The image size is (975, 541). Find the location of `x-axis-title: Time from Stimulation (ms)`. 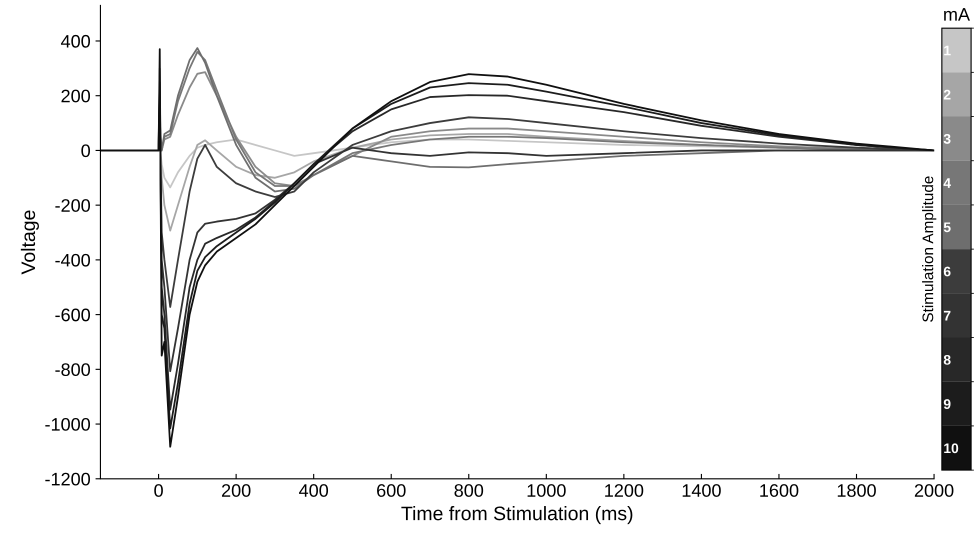

x-axis-title: Time from Stimulation (ms) is located at coordinates (516, 515).